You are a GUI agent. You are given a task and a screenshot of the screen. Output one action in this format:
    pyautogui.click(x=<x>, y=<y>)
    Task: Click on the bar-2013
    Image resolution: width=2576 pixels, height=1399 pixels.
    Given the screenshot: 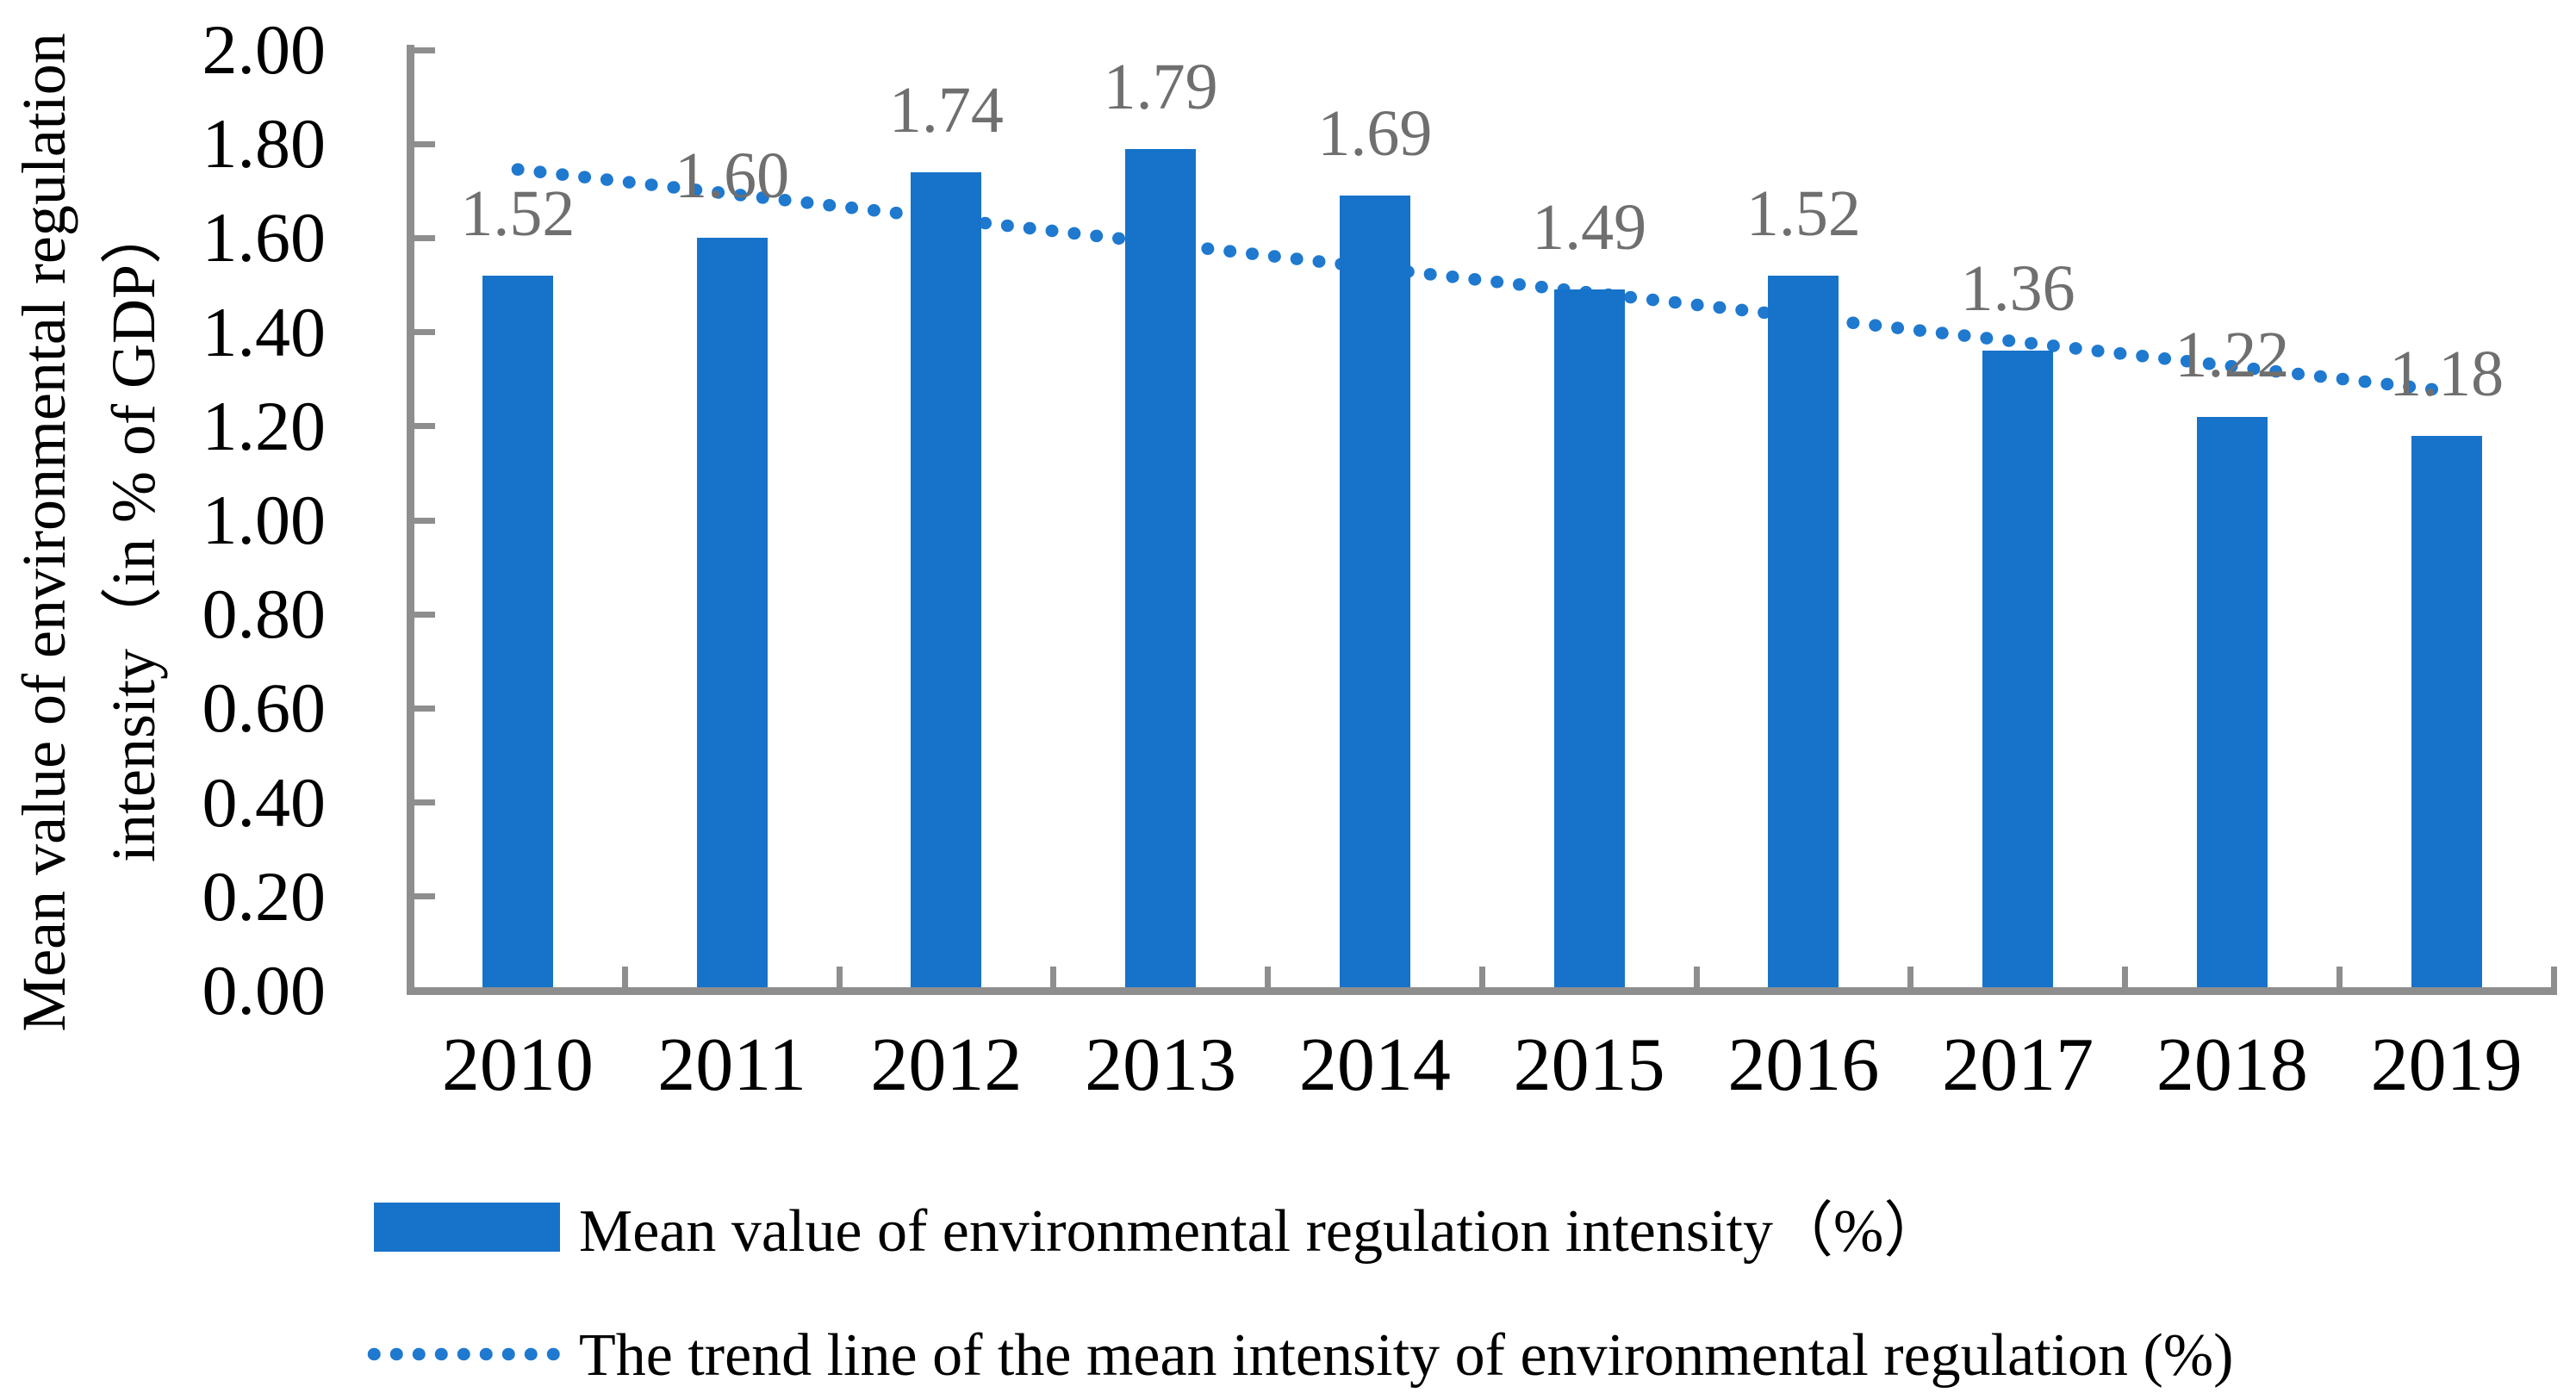 What is the action you would take?
    pyautogui.click(x=1161, y=567)
    